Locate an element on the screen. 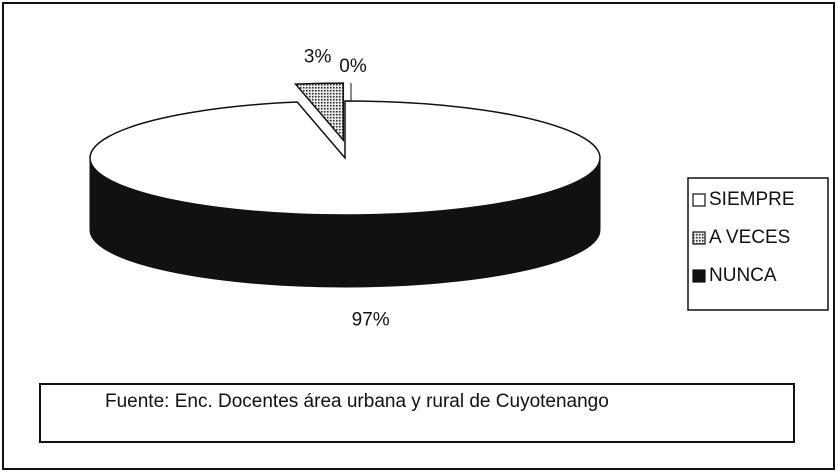 This screenshot has width=838, height=475. data-label: 3% is located at coordinates (318, 56).